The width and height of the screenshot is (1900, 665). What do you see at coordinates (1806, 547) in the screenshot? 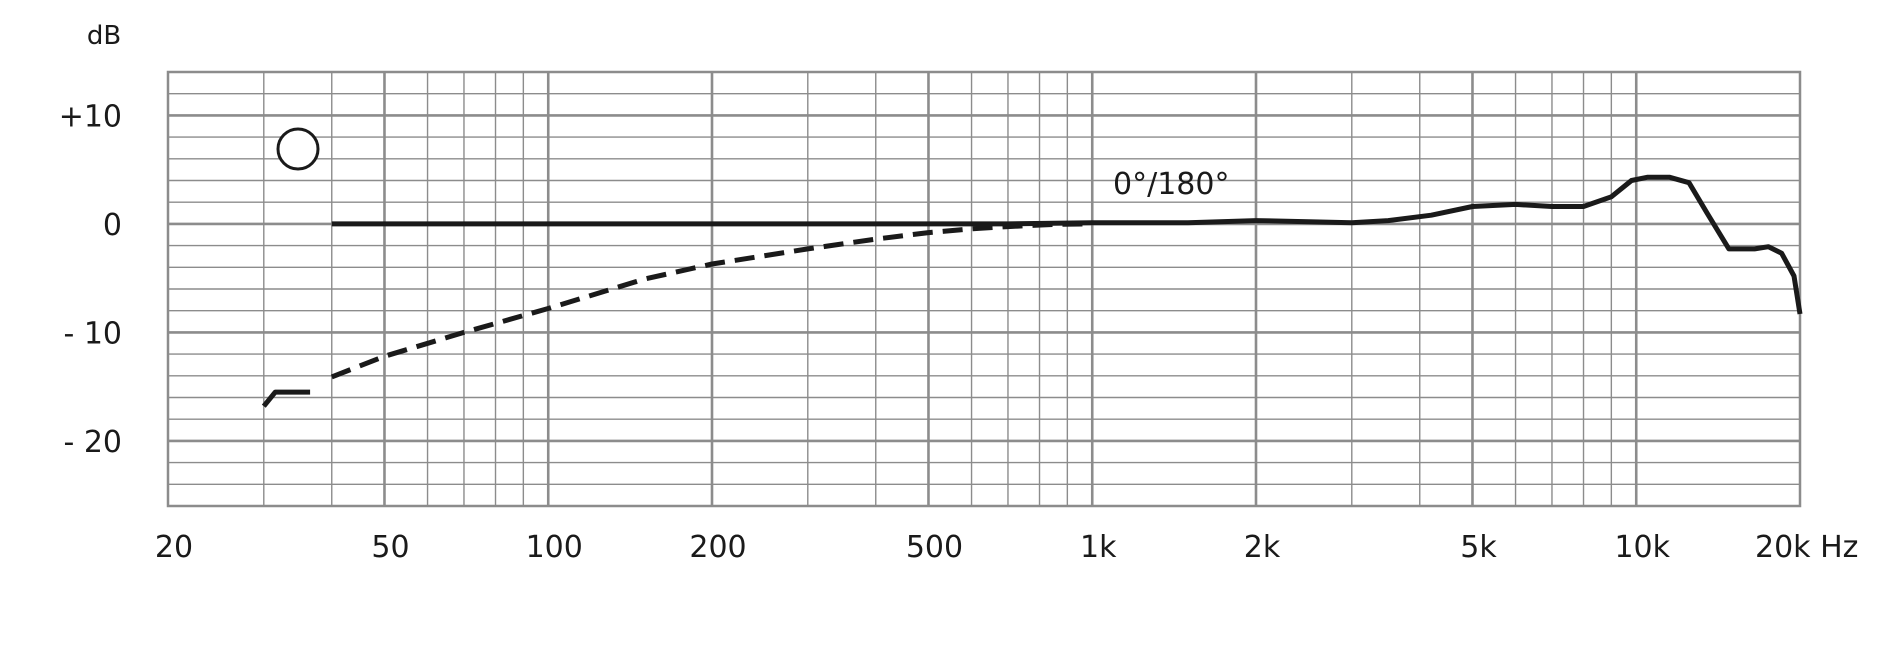
I see `x-tick-label: 20k Hz` at bounding box center [1806, 547].